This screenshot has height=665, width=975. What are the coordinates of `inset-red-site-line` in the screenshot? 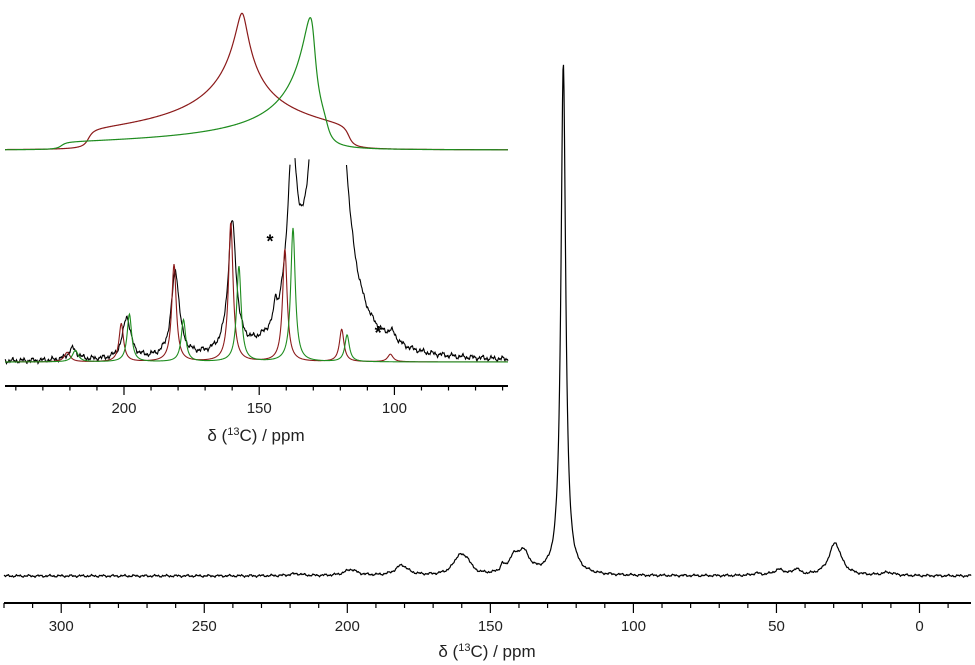 It's located at (256, 292).